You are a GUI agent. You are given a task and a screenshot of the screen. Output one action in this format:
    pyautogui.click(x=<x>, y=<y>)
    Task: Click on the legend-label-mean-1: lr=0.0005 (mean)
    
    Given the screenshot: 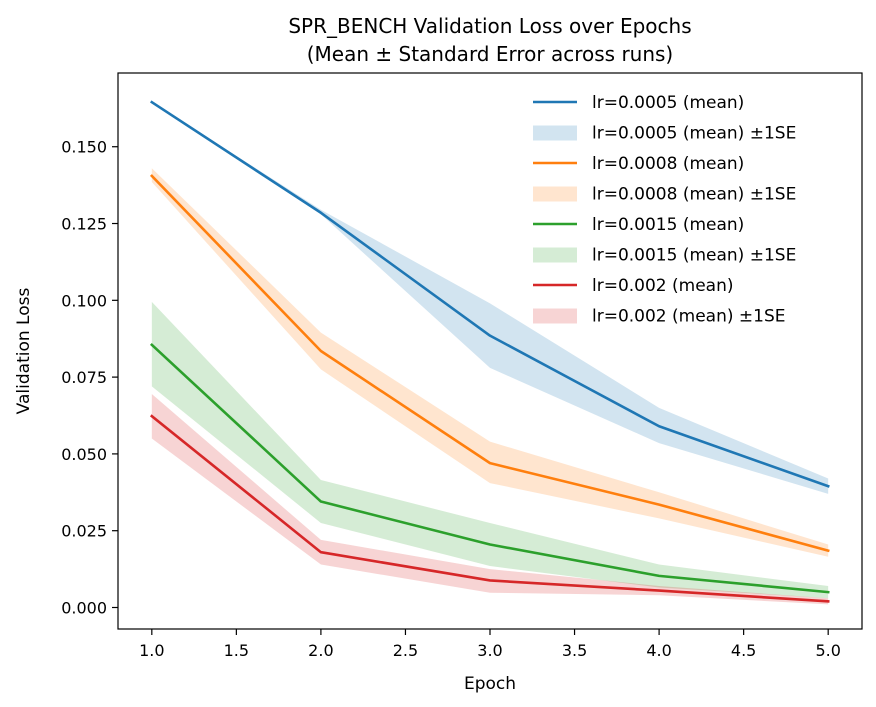 What is the action you would take?
    pyautogui.click(x=668, y=103)
    